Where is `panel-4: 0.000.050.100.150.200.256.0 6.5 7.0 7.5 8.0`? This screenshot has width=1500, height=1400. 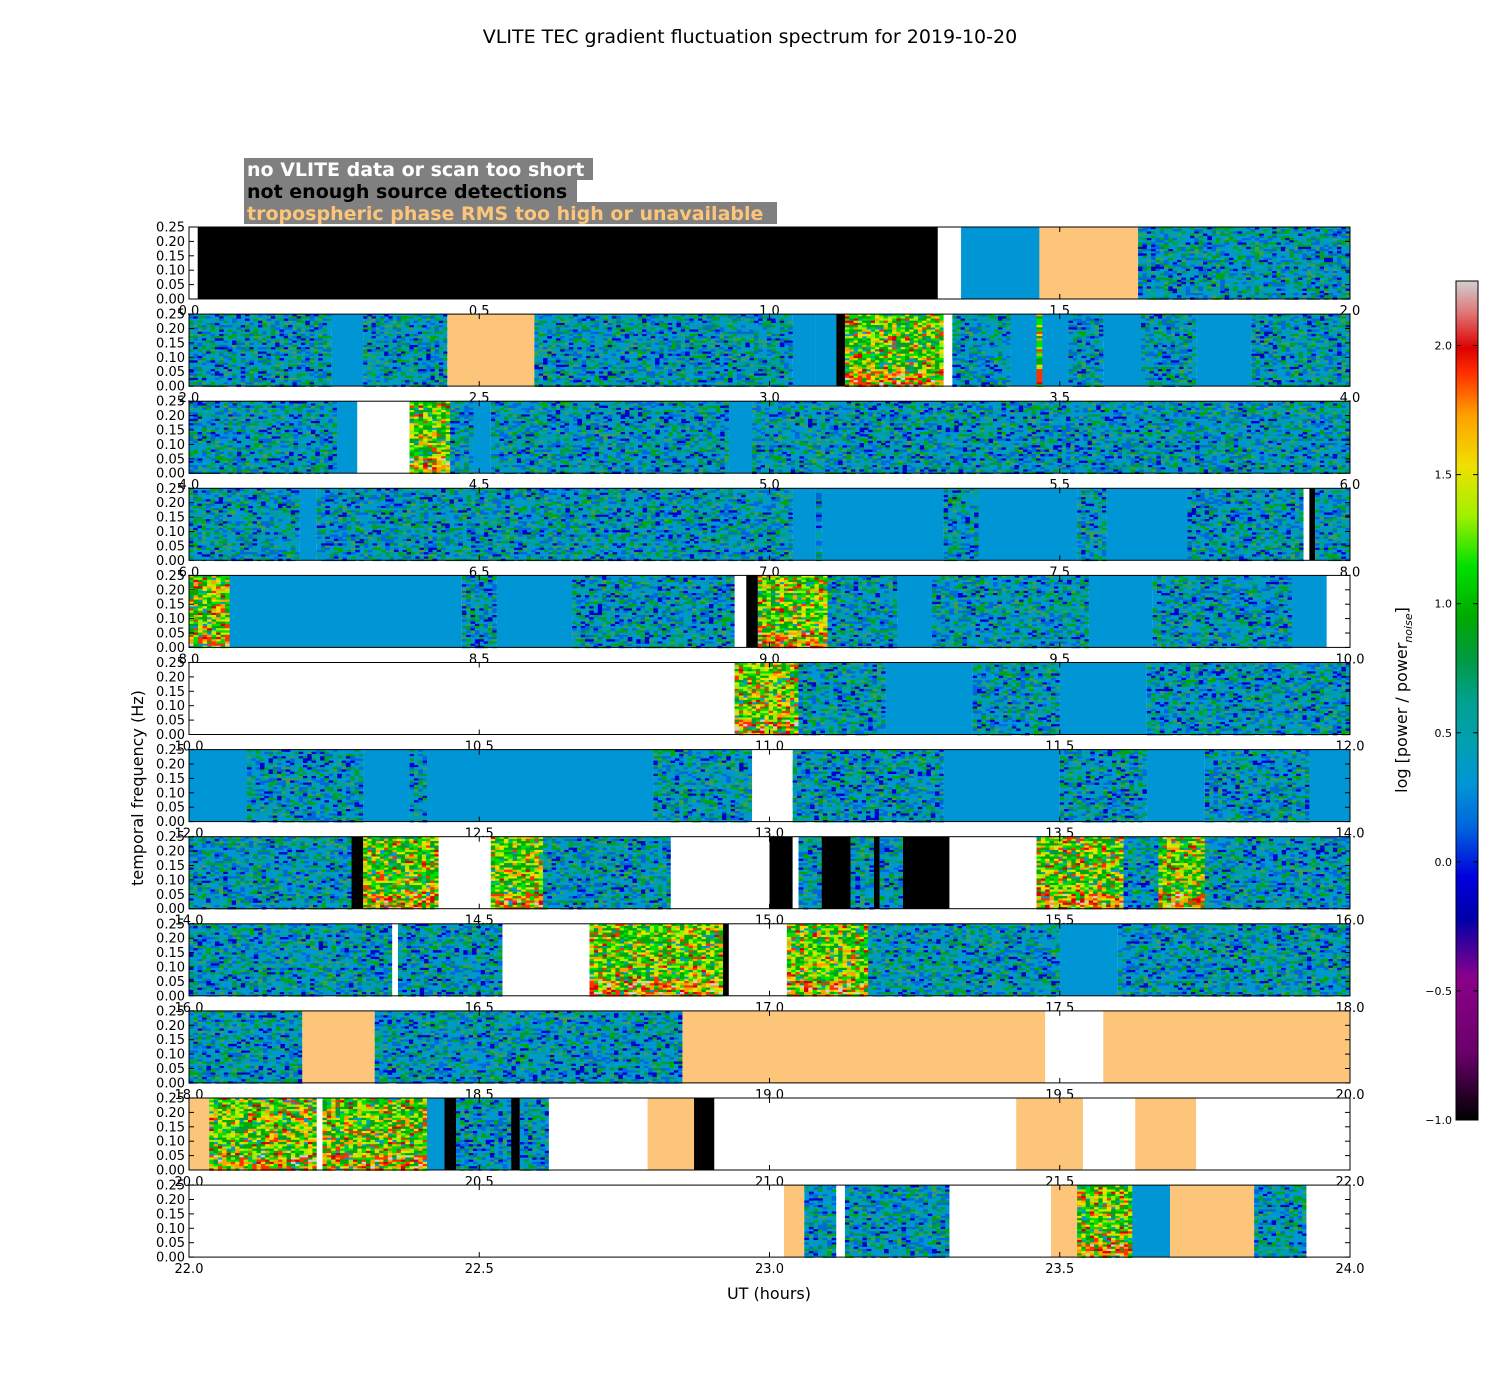
panel-4: 0.000.050.100.150.200.256.0 6.5 7.0 7.5 8.0 is located at coordinates (758, 531).